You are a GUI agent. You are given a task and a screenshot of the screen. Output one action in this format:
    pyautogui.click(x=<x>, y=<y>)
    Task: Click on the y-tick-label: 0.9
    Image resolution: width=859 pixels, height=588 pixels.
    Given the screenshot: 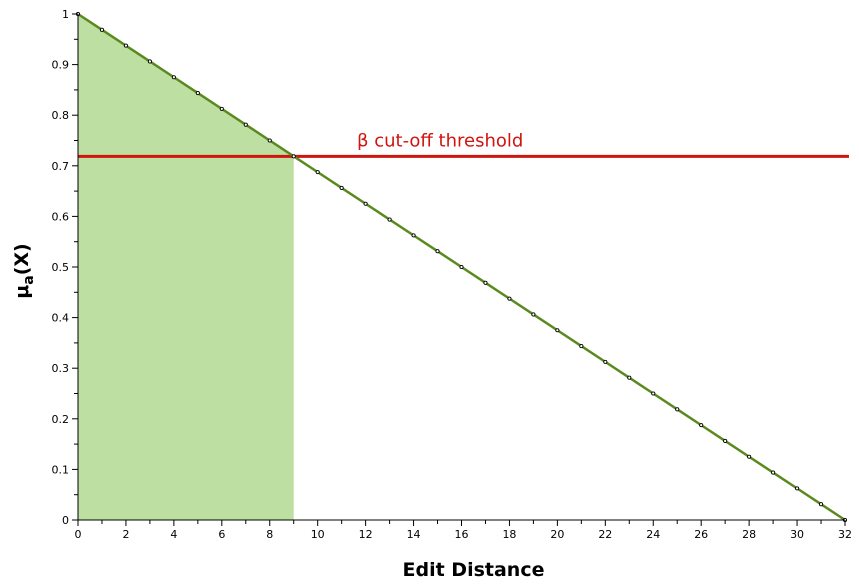 What is the action you would take?
    pyautogui.click(x=61, y=65)
    